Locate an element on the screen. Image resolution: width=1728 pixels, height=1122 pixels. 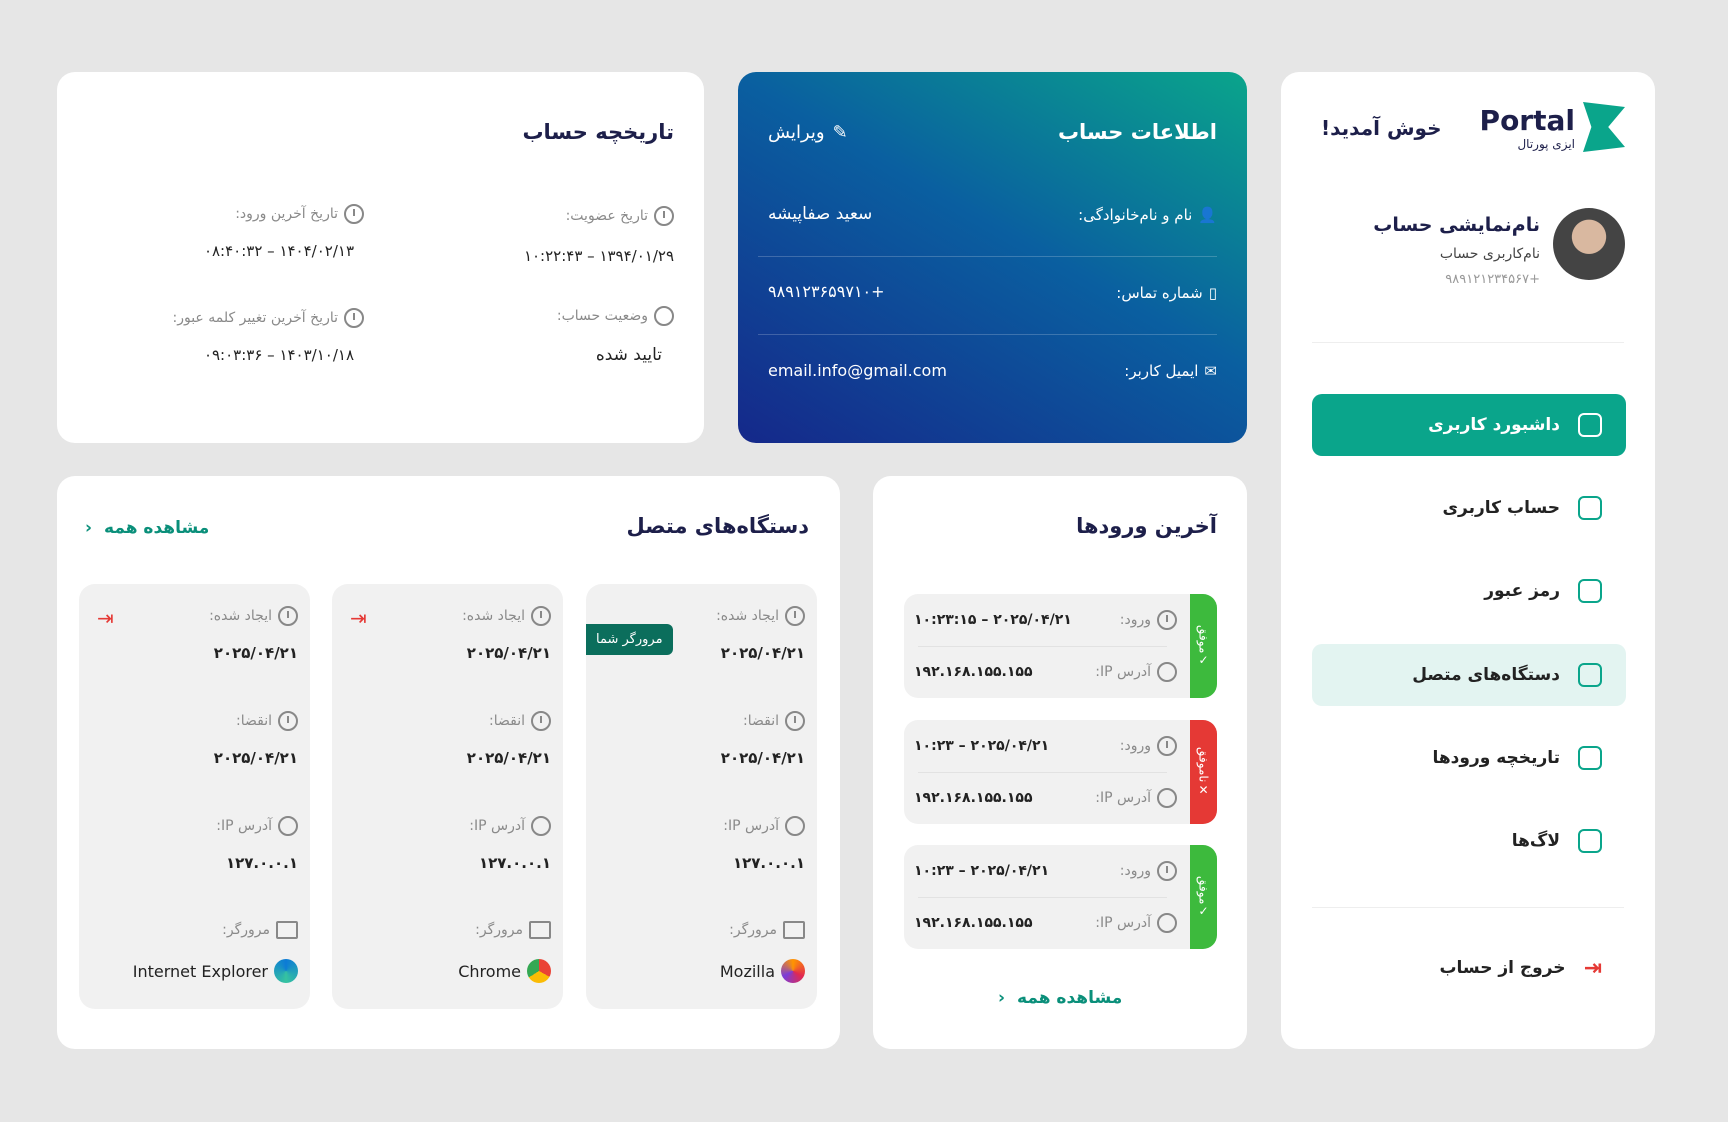
user-icon: 👤 is located at coordinates (1207, 215).